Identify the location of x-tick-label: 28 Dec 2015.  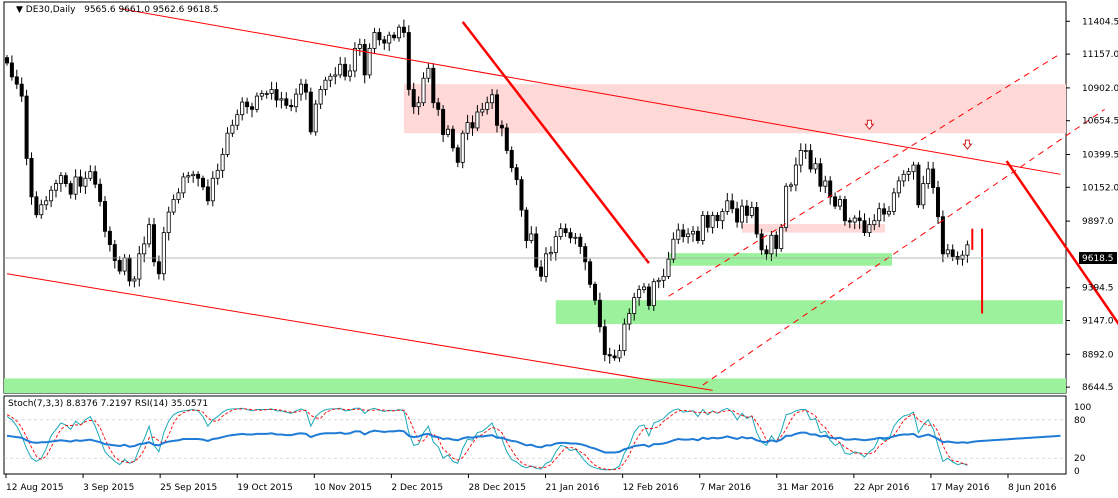
(497, 488).